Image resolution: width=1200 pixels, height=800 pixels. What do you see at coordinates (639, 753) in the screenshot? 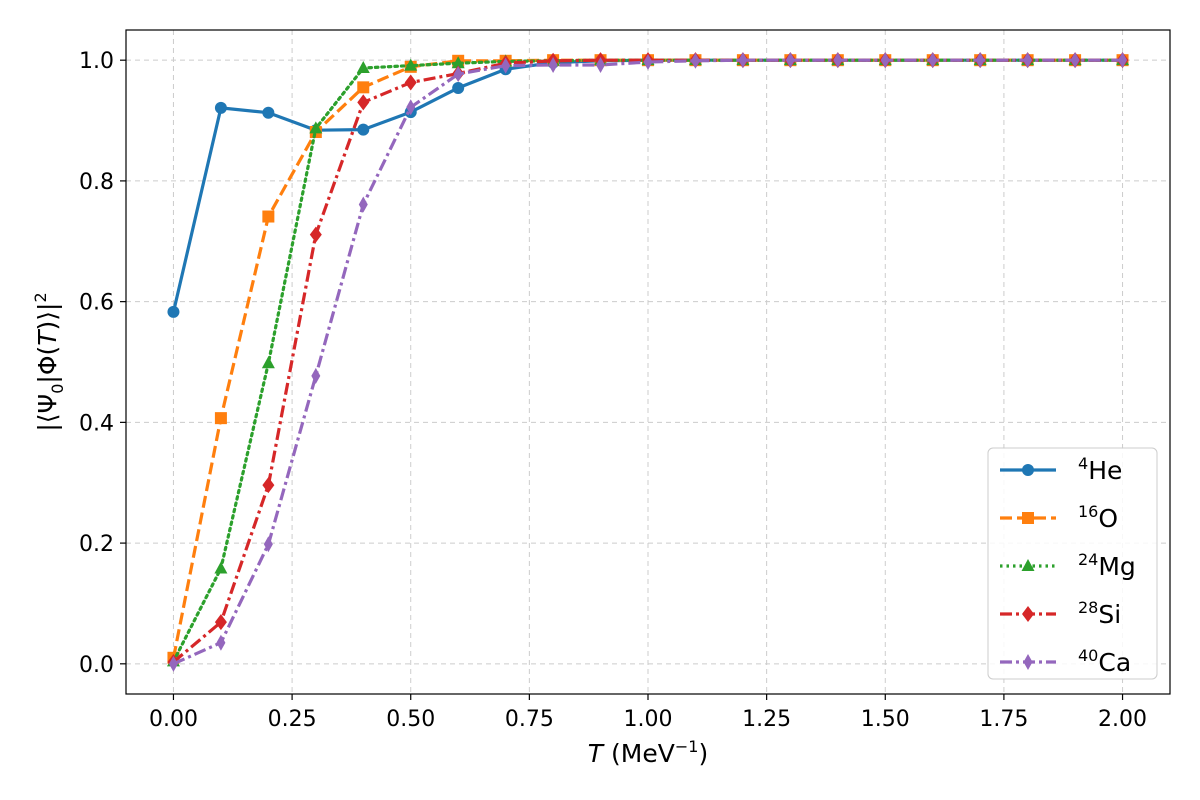
I see `x-axis-label-unit: (MeV` at bounding box center [639, 753].